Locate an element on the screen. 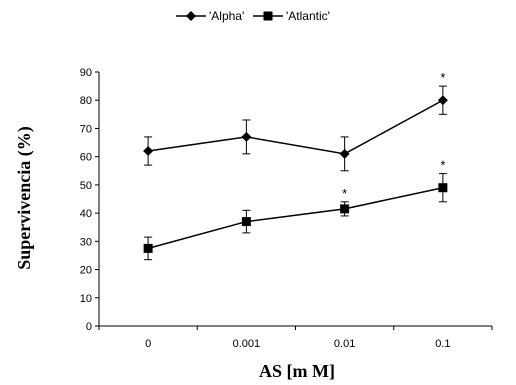  y-tick-label: 20 is located at coordinates (86, 271).